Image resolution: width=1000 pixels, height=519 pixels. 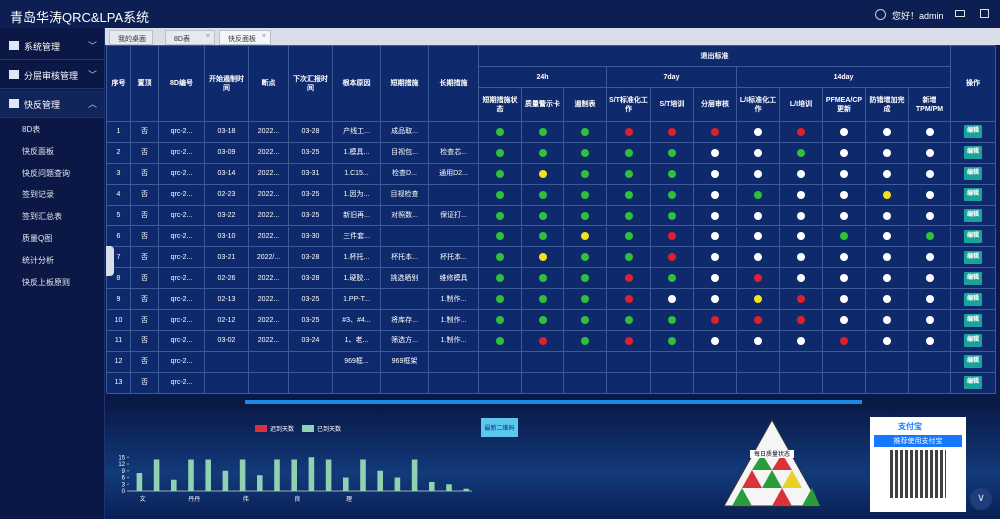 What do you see at coordinates (119, 195) in the screenshot?
I see `table-cell: 4` at bounding box center [119, 195].